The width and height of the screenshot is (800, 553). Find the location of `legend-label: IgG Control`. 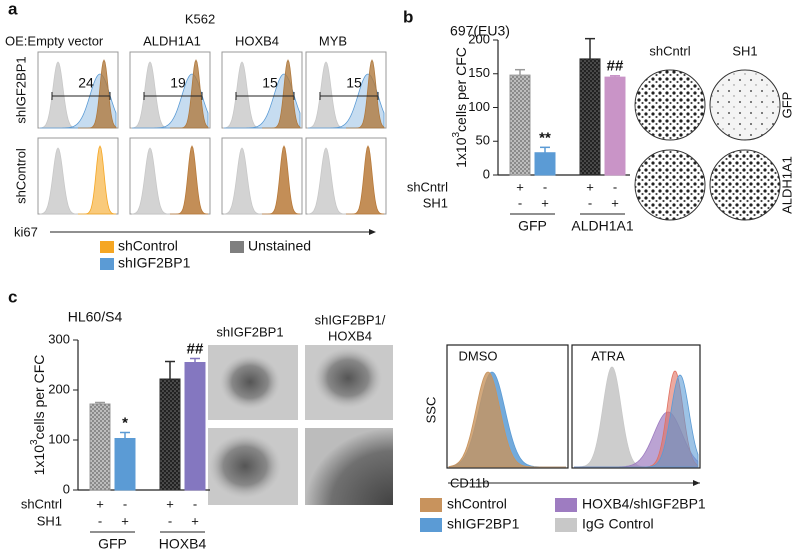

legend-label: IgG Control is located at coordinates (618, 524).